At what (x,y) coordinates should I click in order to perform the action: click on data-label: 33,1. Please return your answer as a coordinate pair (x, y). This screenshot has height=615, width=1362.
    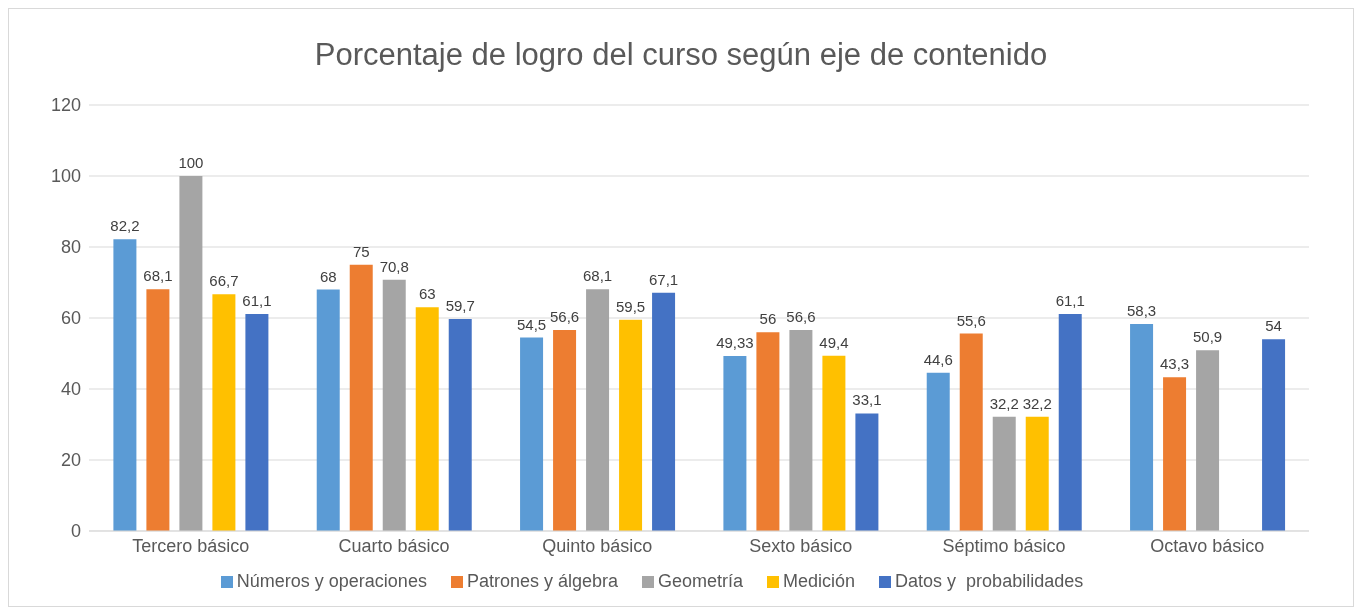
    Looking at the image, I should click on (867, 400).